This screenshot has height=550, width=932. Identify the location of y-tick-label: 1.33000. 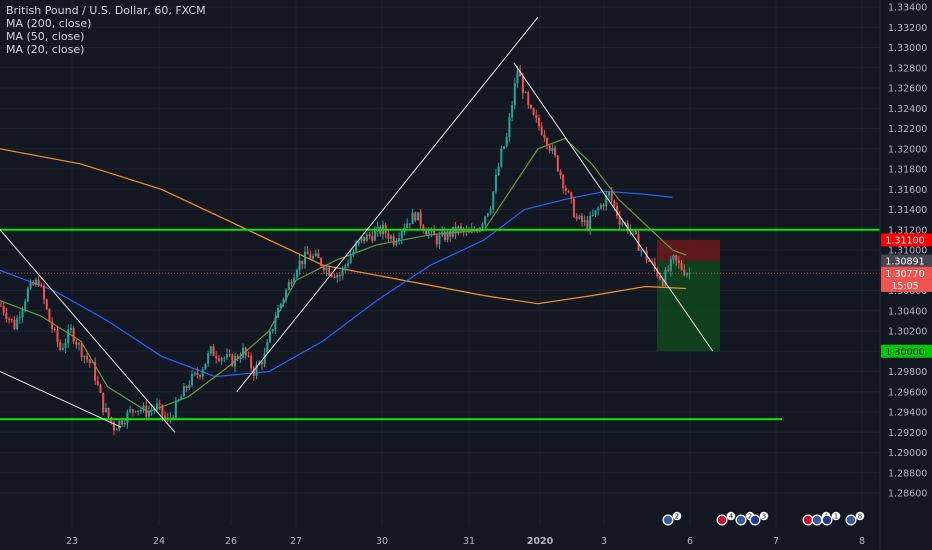
(907, 48).